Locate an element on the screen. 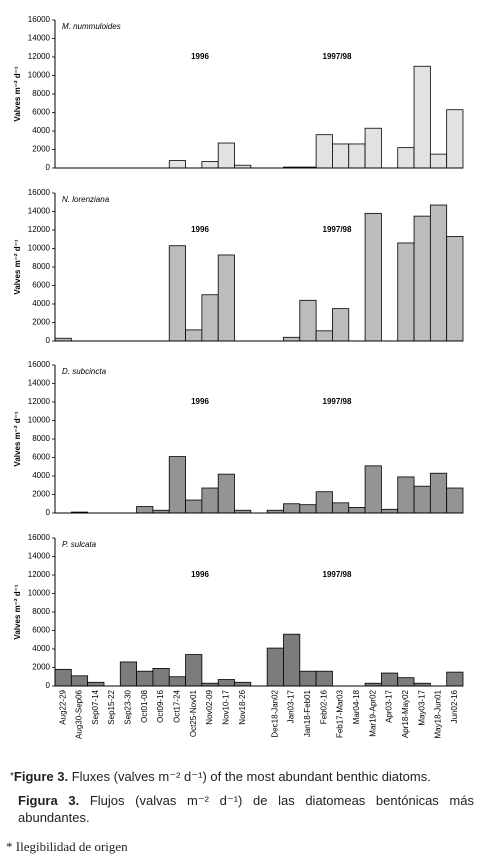 This screenshot has width=492, height=862. x-tick-label: May03-17 is located at coordinates (421, 707).